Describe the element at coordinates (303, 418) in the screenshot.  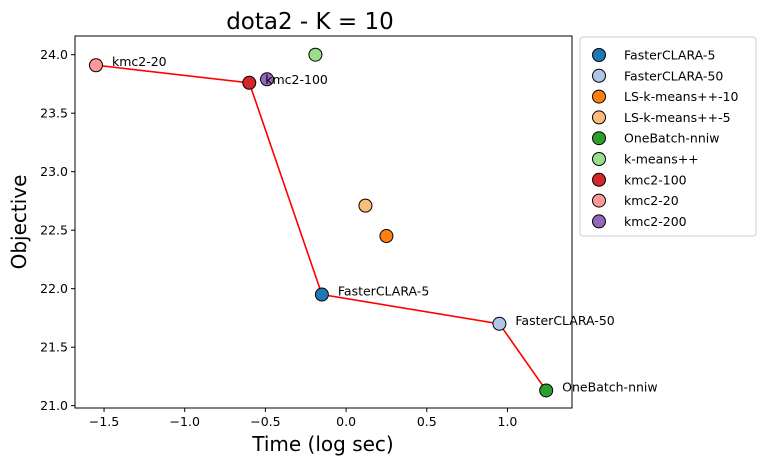
I see `x-axis-ticks: −1.5 −1.0 −0.5 0.0 0.5 1.0` at that location.